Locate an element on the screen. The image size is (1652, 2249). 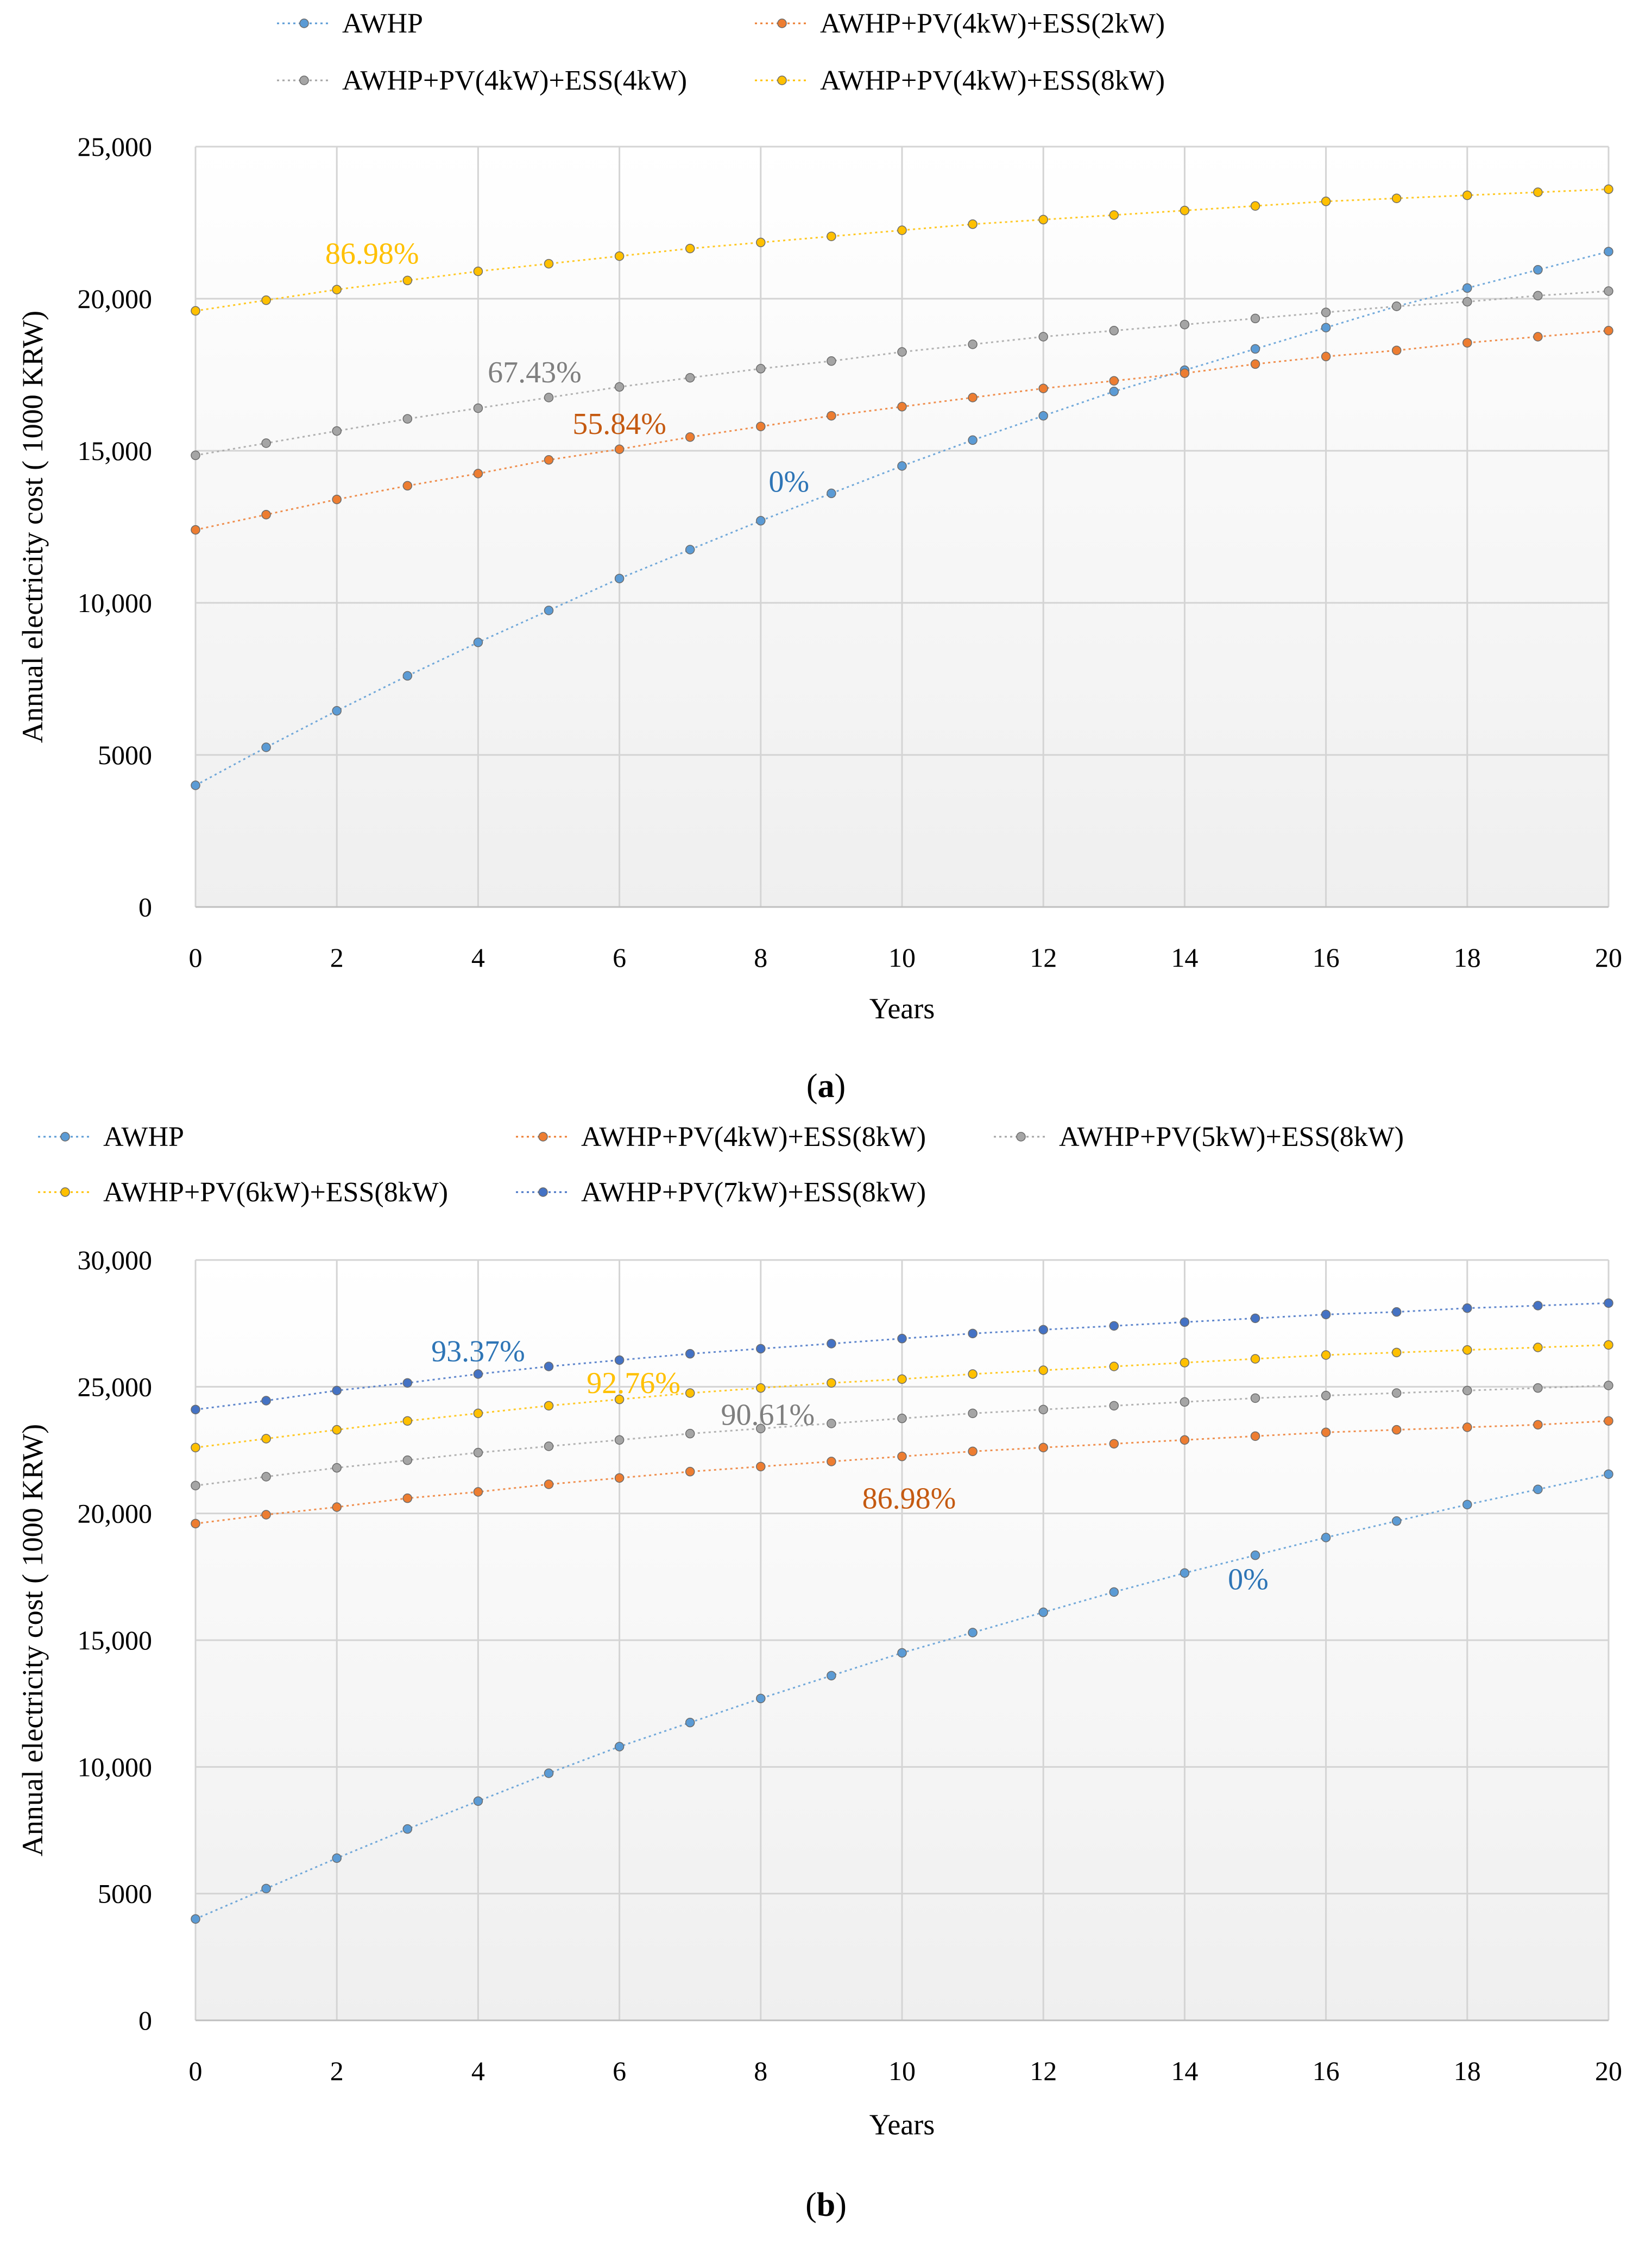
percentage-annotation: 90.61% is located at coordinates (768, 1415).